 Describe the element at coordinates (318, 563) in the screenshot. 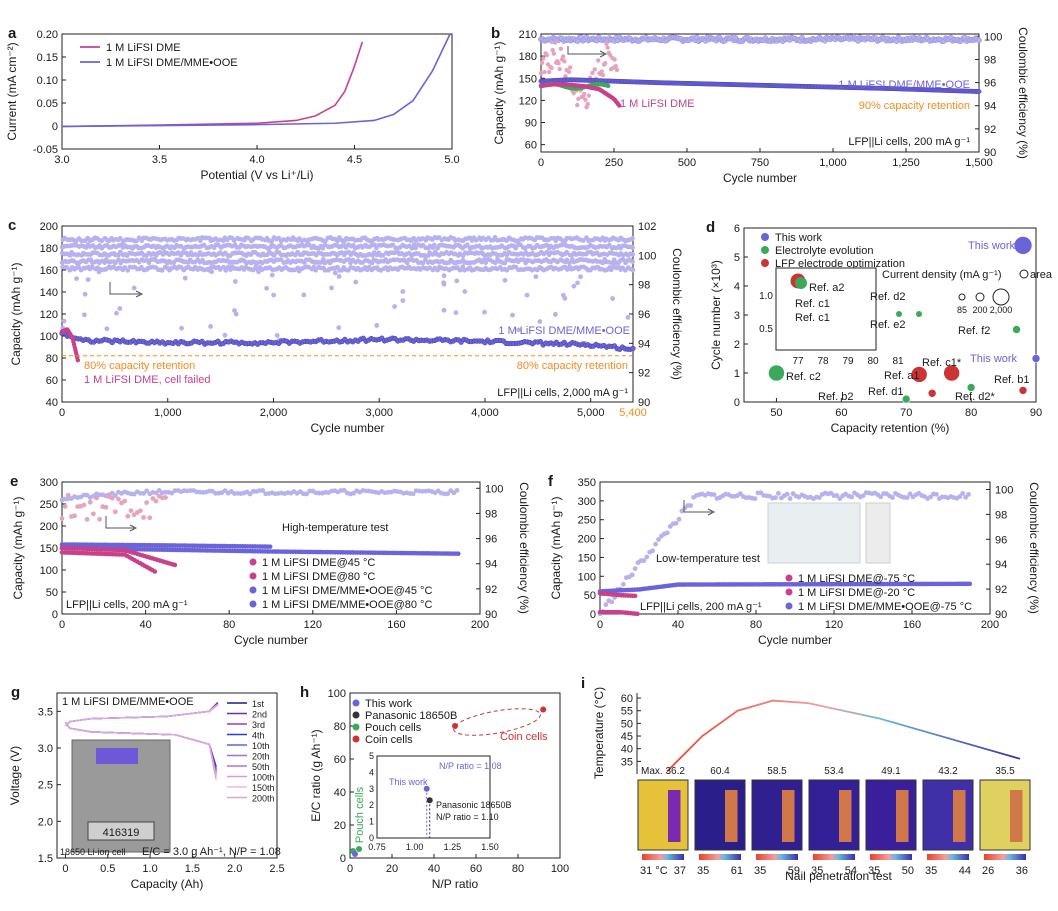

I see `legend-entry: 1 M LiFSI DME@45 °C` at that location.